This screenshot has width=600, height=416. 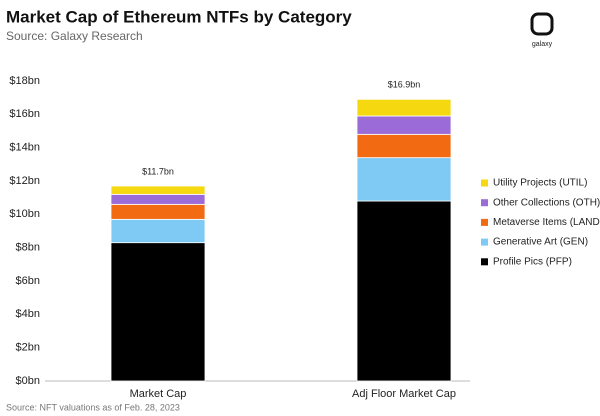 I want to click on y-tick-label: $0bn, so click(x=28, y=381).